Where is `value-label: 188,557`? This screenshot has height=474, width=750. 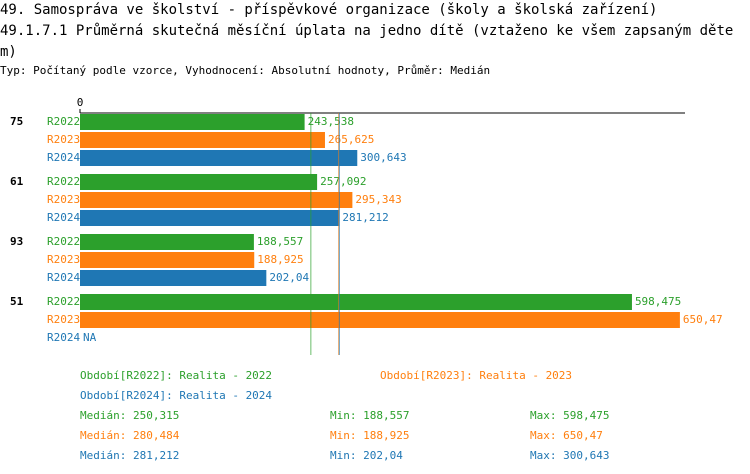 value-label: 188,557 is located at coordinates (280, 241).